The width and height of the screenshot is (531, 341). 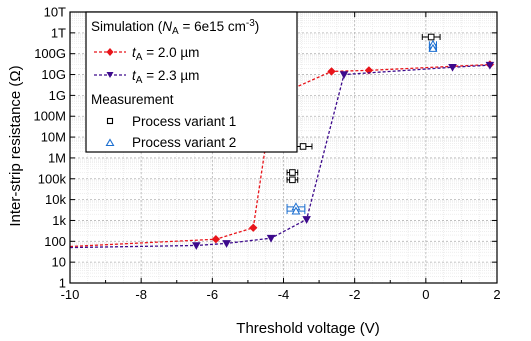 I want to click on y-tick-label: 100M, so click(x=49, y=116).